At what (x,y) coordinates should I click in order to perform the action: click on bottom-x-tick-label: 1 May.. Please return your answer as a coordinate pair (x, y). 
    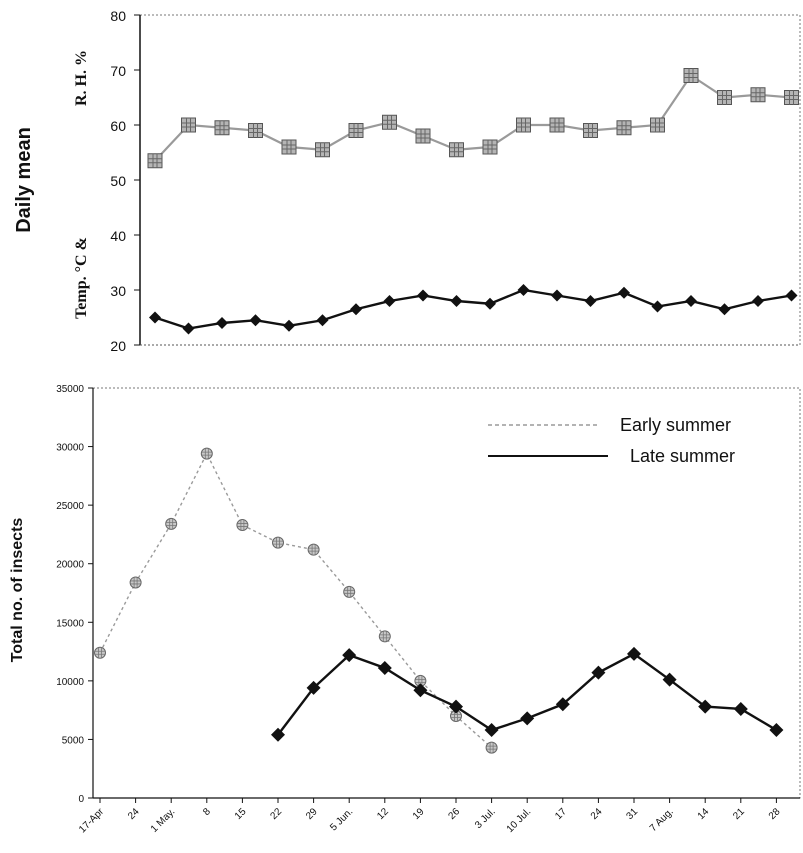
    Looking at the image, I should click on (163, 820).